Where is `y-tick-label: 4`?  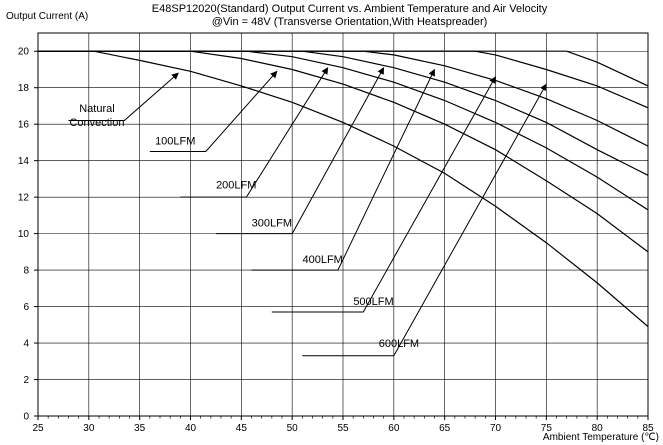 y-tick-label: 4 is located at coordinates (26, 344).